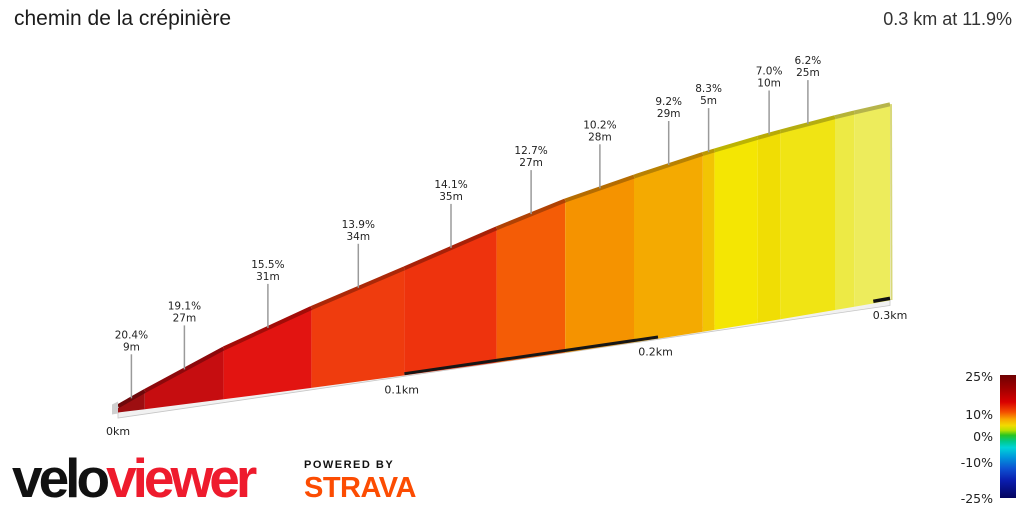 Image resolution: width=1024 pixels, height=512 pixels. I want to click on segment-label-distance: 25m, so click(808, 73).